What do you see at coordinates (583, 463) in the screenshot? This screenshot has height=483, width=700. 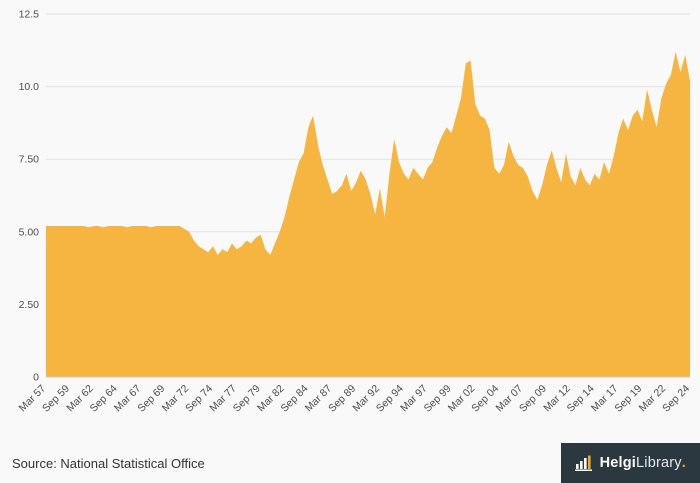 I see `building-columns-icon` at bounding box center [583, 463].